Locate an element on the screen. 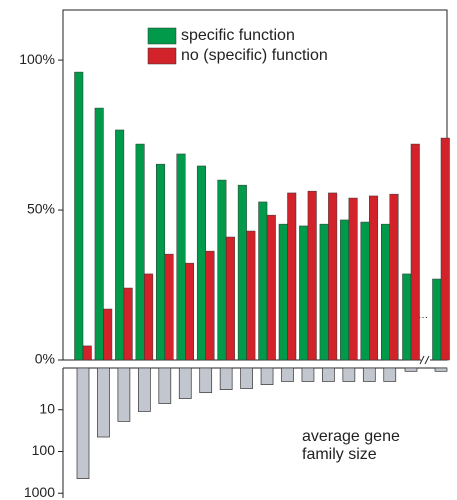 This screenshot has width=457, height=500. annotation: average gene is located at coordinates (351, 436).